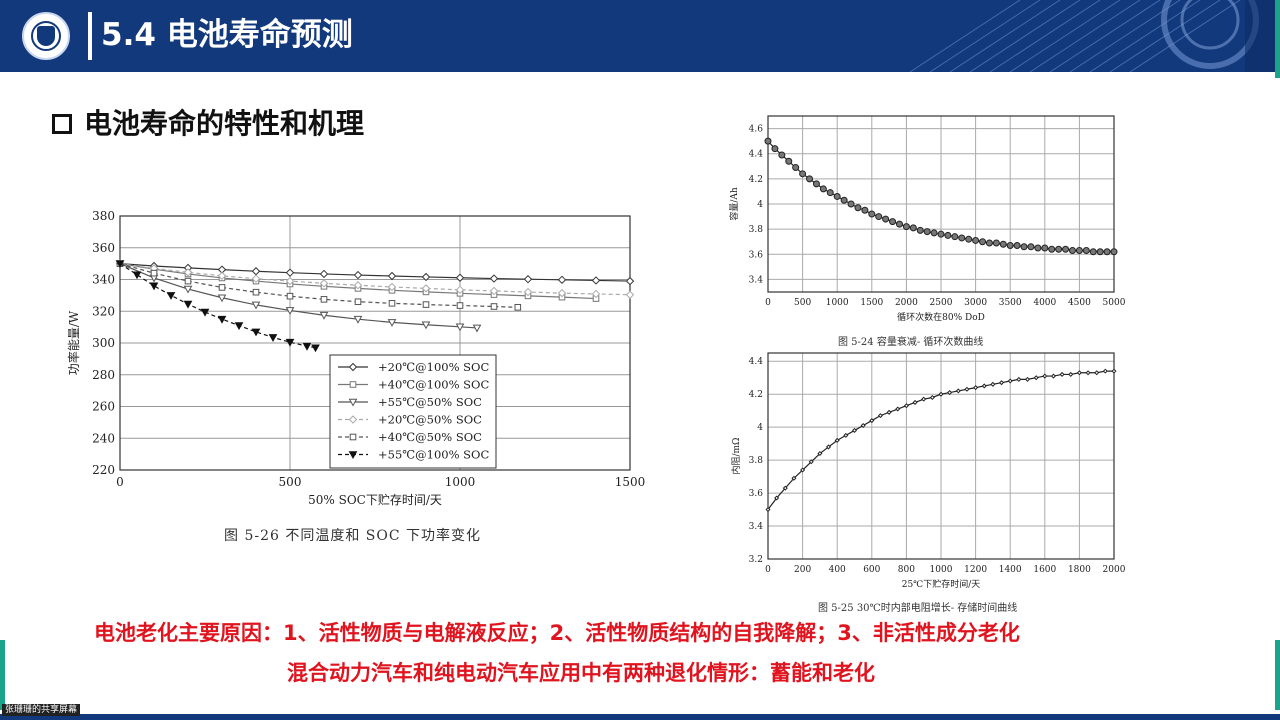 The height and width of the screenshot is (720, 1280). What do you see at coordinates (41, 710) in the screenshot?
I see `screen-share-label: 张珊珊的共享屏幕` at bounding box center [41, 710].